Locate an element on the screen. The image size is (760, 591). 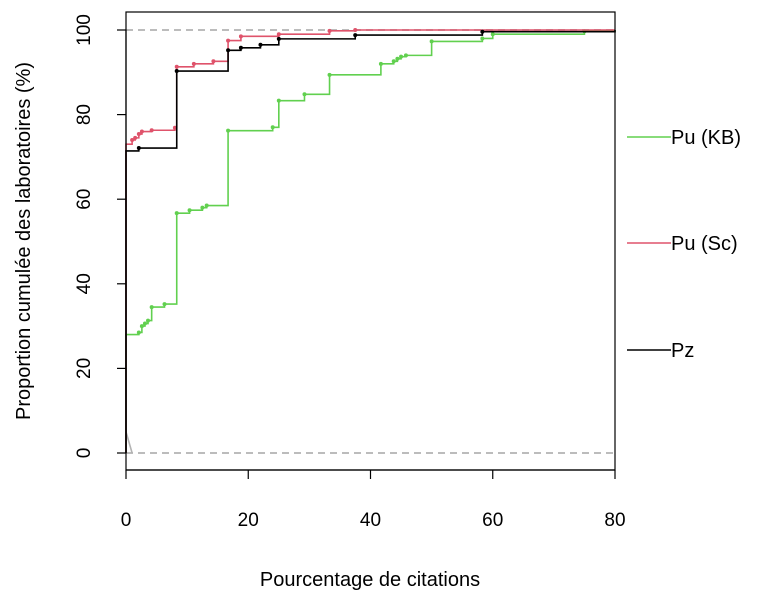
x-axis: 0 20 40 60 80 is located at coordinates (373, 500).